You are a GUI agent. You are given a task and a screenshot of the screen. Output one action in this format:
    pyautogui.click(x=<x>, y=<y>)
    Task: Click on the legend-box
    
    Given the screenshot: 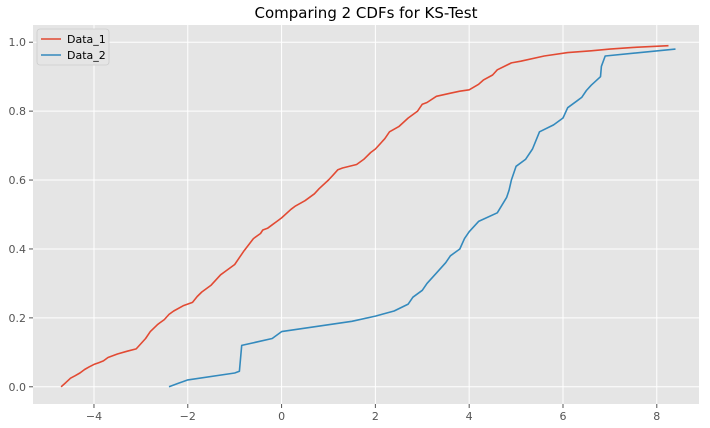 What is the action you would take?
    pyautogui.click(x=73, y=47)
    